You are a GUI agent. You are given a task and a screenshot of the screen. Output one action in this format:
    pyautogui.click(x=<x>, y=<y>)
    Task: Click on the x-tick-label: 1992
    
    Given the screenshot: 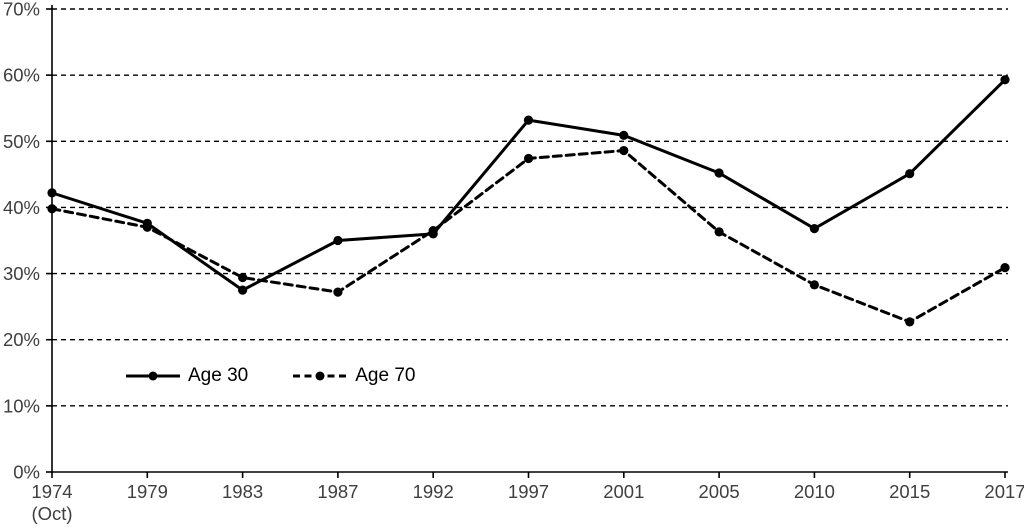 What is the action you would take?
    pyautogui.click(x=433, y=491)
    